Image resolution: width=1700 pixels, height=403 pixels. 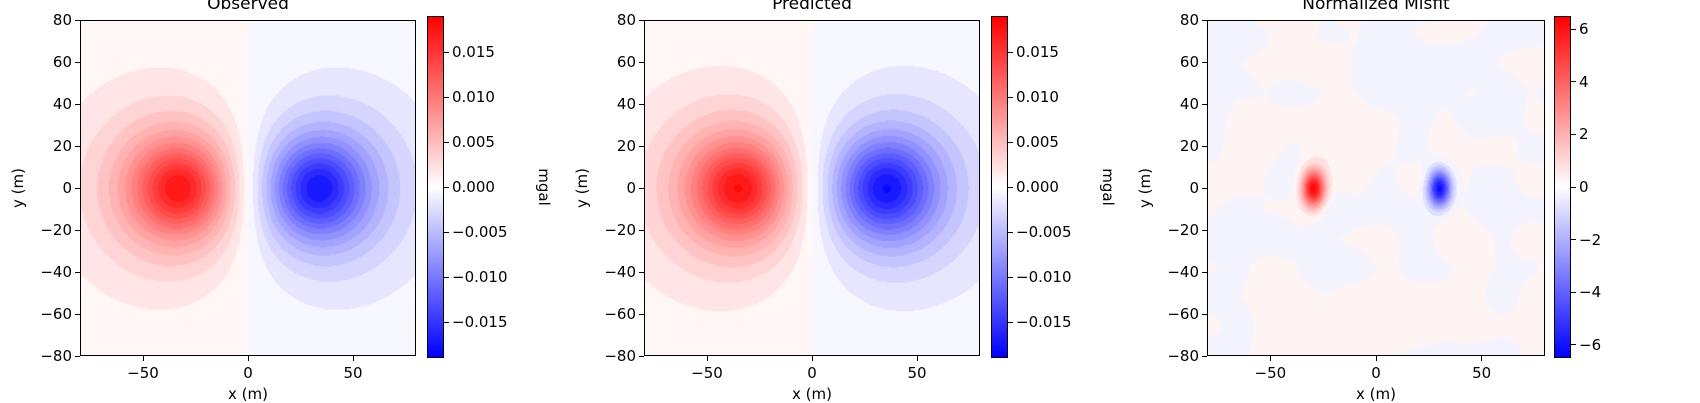 What do you see at coordinates (812, 7) in the screenshot?
I see `chart-title: Predicted` at bounding box center [812, 7].